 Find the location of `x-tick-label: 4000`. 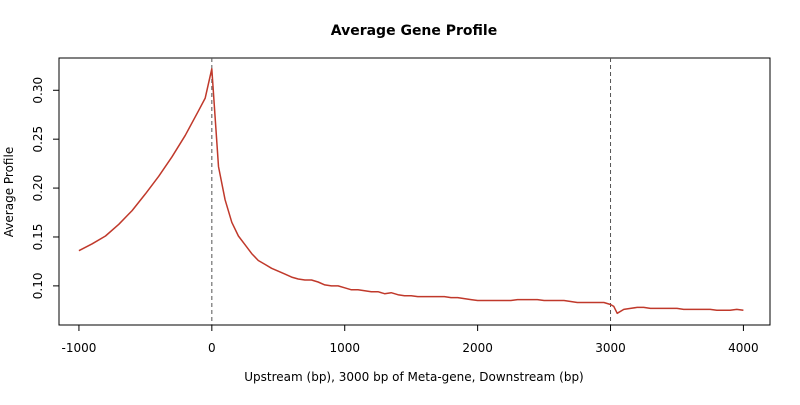

x-tick-label: 4000 is located at coordinates (743, 348).